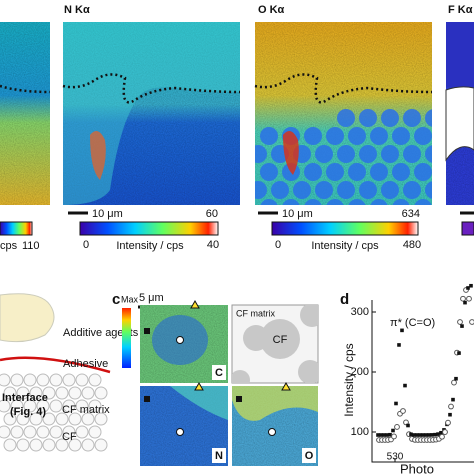  I want to click on schematic, so click(55, 372).